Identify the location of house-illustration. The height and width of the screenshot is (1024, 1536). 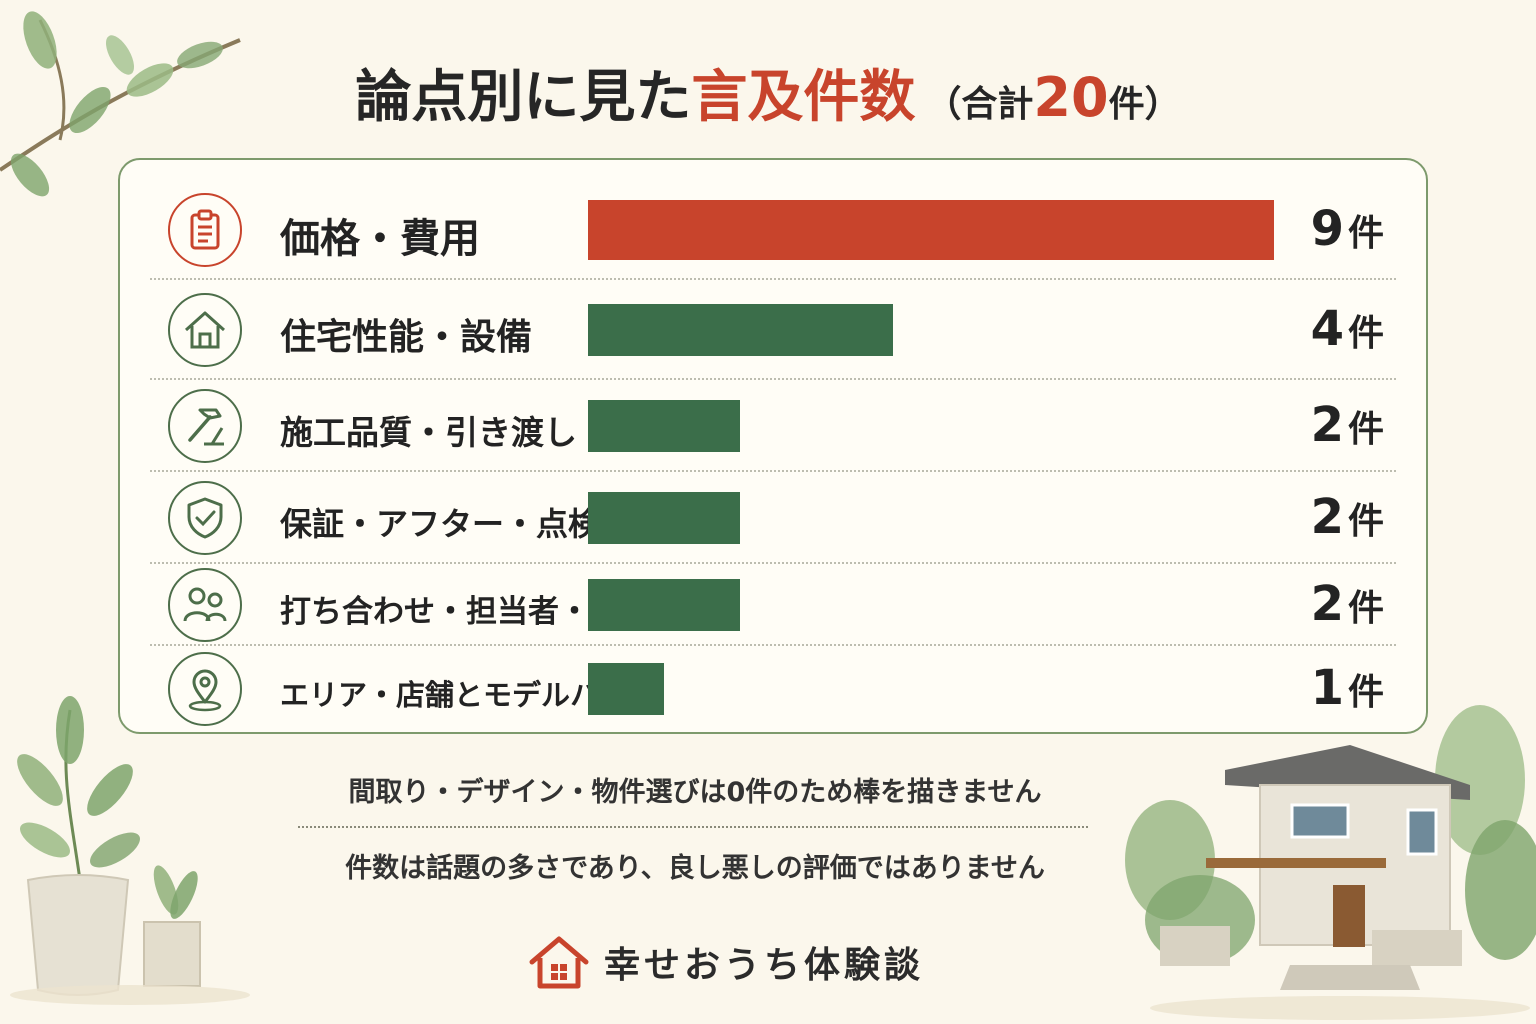
(1330, 862).